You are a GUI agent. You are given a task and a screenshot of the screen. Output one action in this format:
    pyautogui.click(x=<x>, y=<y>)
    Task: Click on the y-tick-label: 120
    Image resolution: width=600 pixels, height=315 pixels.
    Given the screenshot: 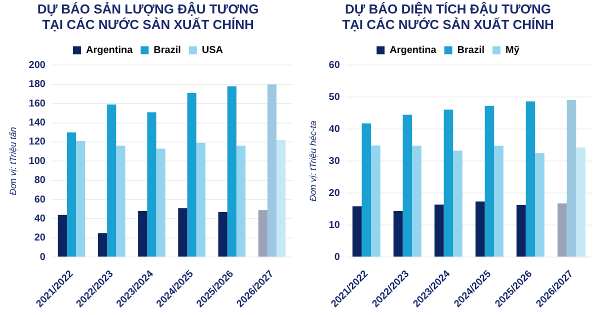 What is the action you would take?
    pyautogui.click(x=37, y=142)
    